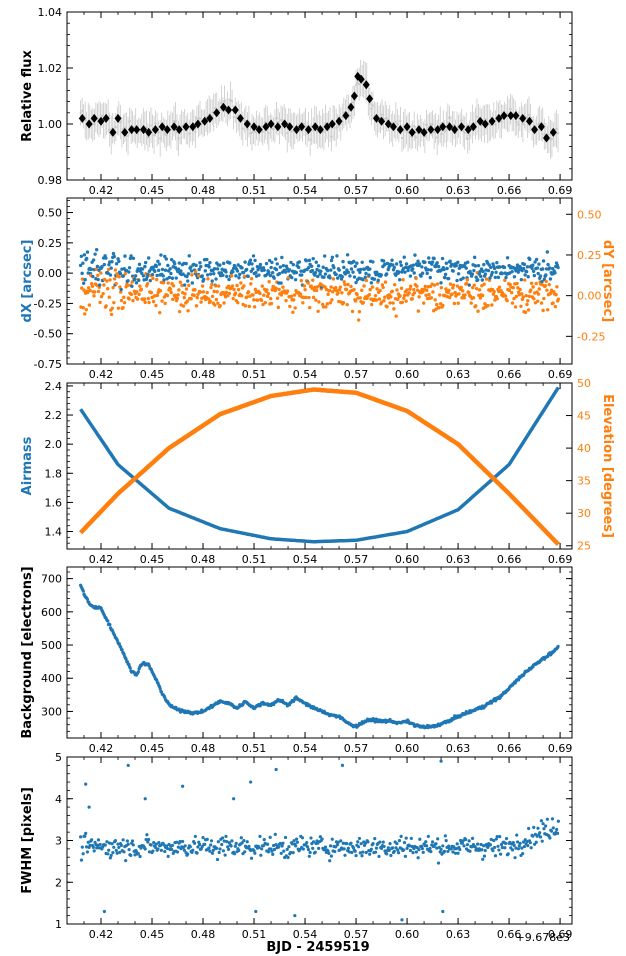  What do you see at coordinates (51, 678) in the screenshot?
I see `y-tick-label: 400` at bounding box center [51, 678].